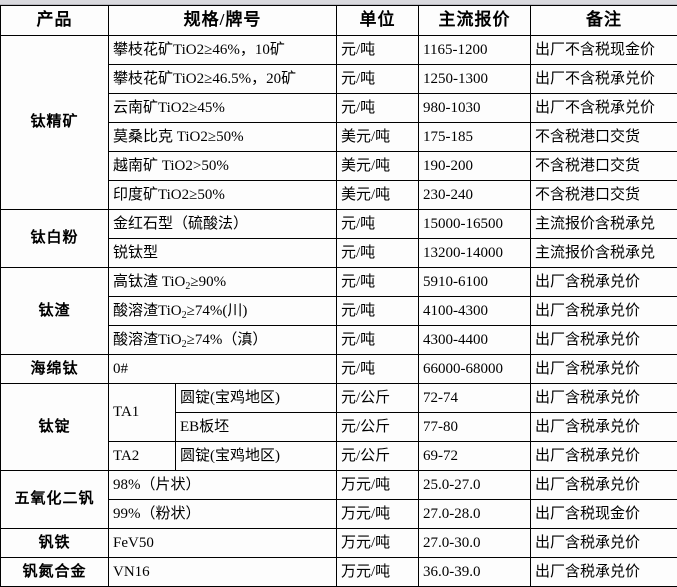  Describe the element at coordinates (475, 195) in the screenshot. I see `price-cell: 230-240` at that location.